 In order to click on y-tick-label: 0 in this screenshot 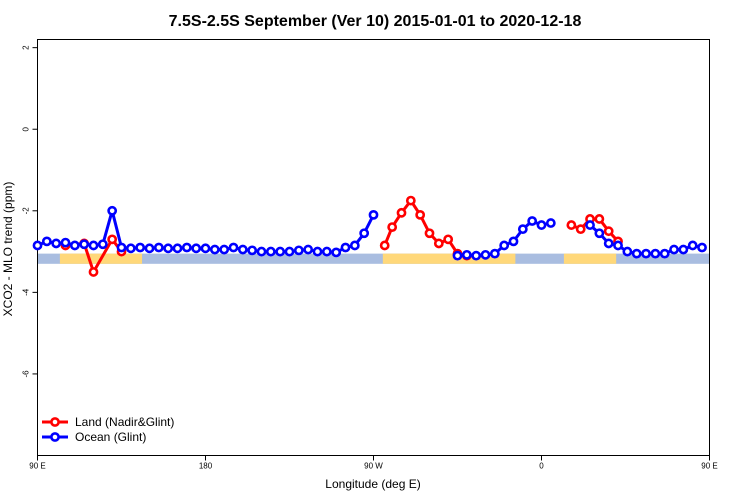, I will do `click(26, 128)`.